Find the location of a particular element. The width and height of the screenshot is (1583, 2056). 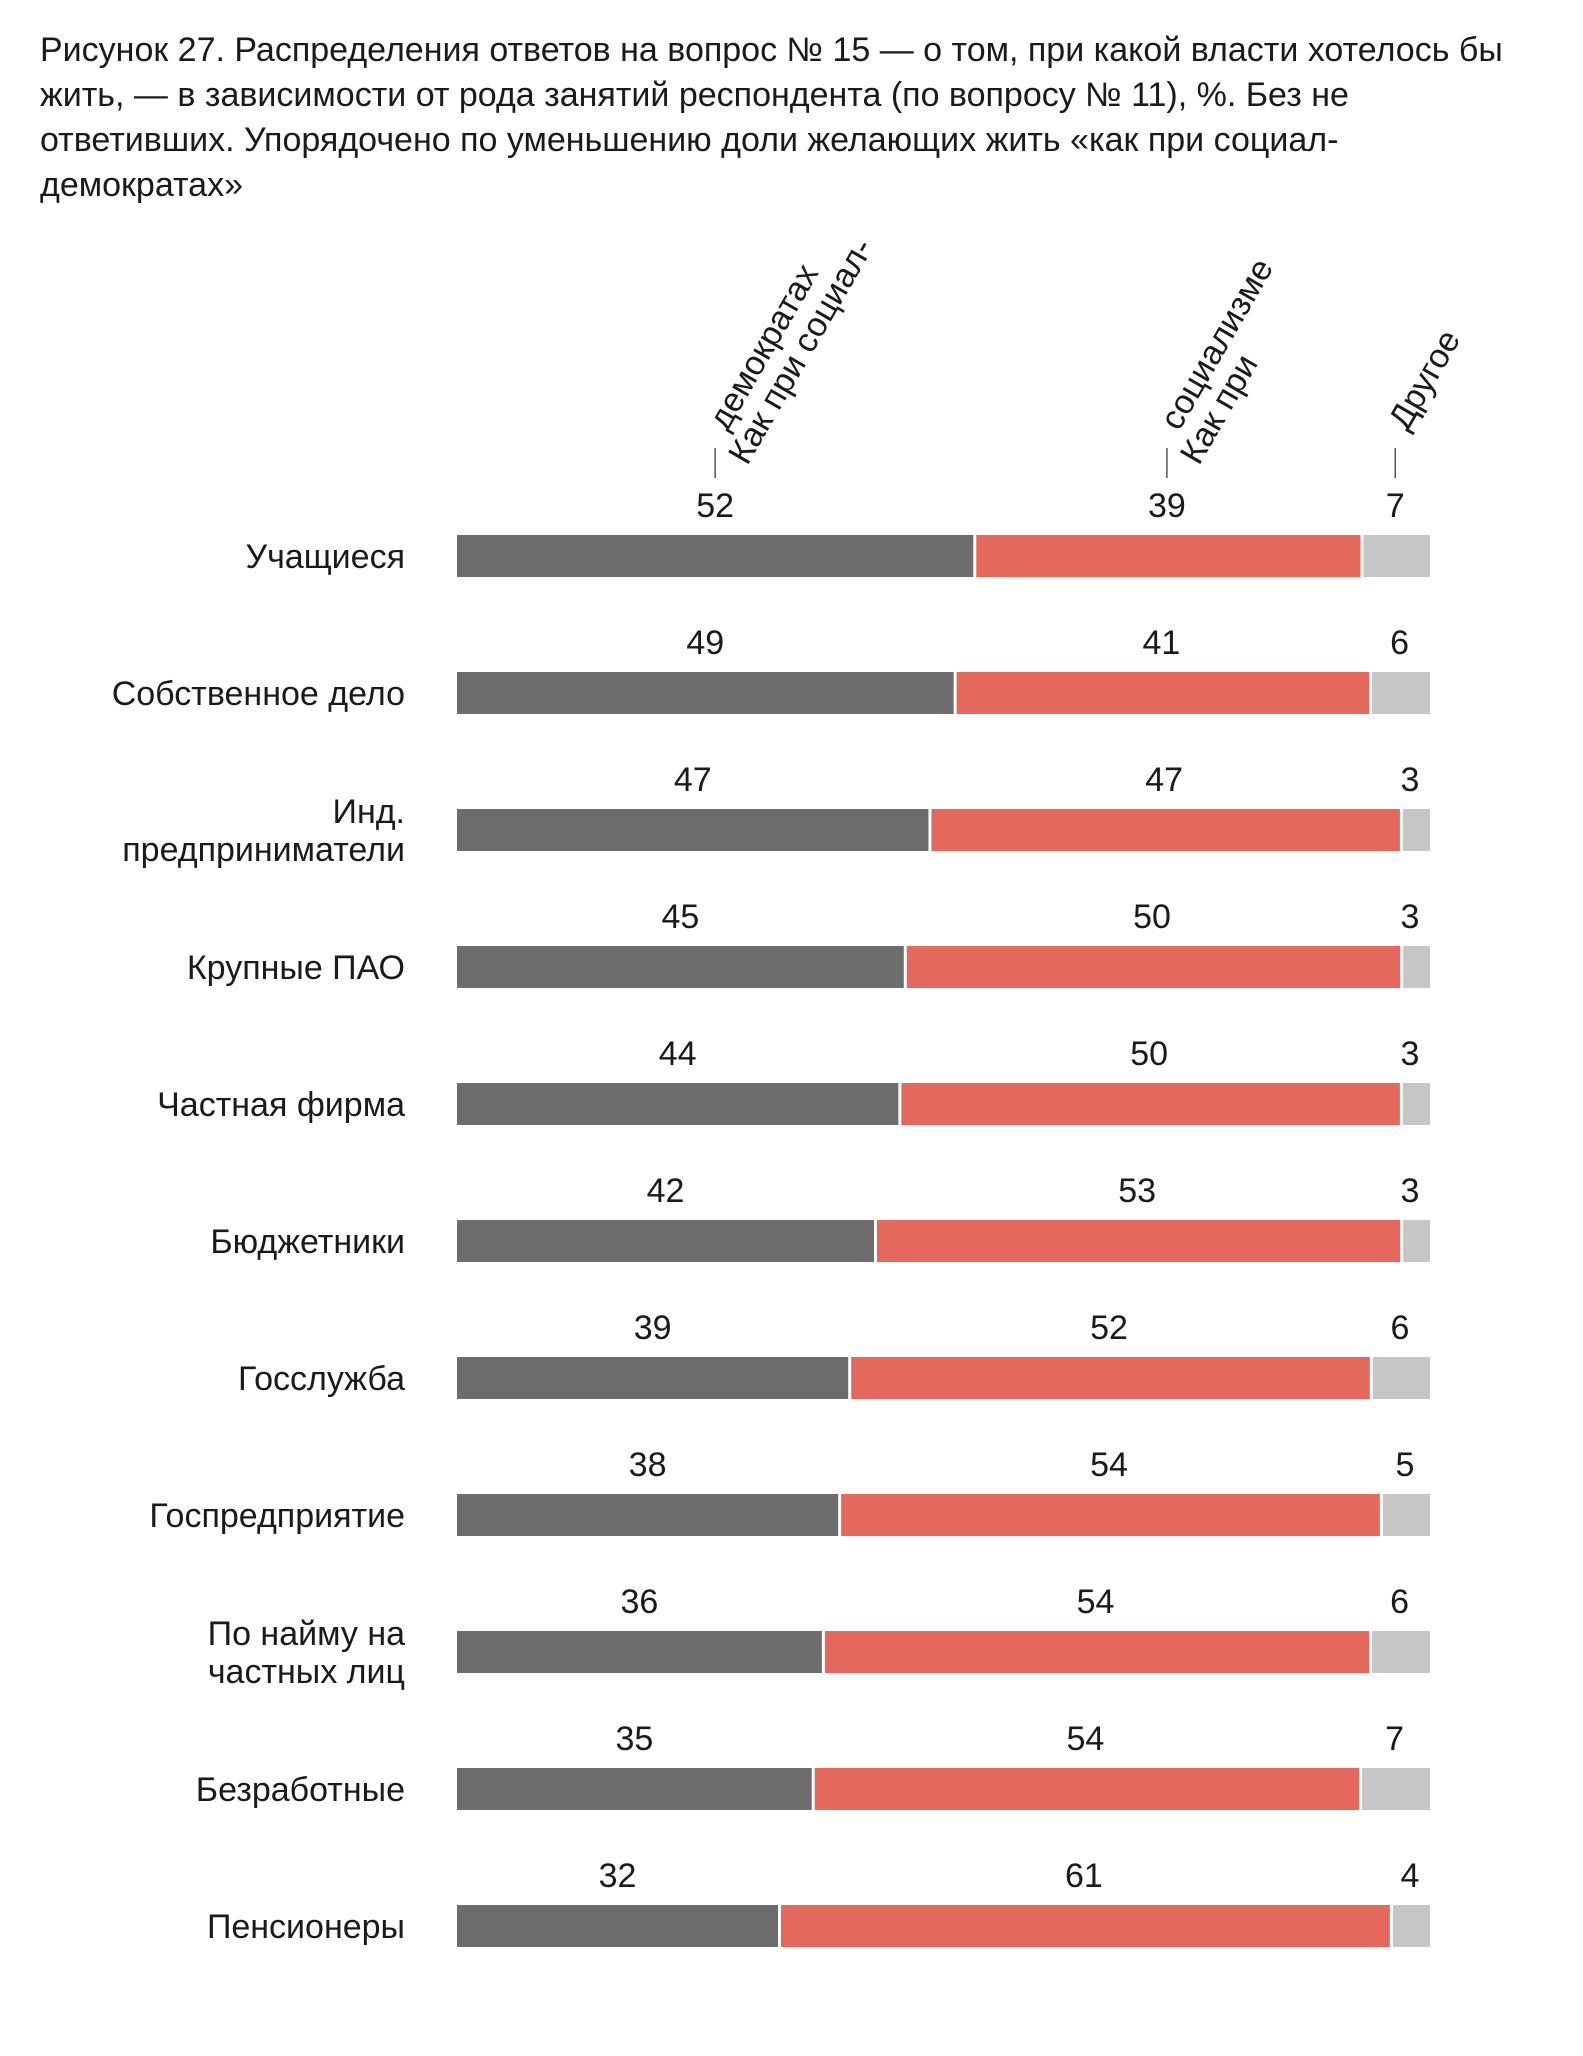

category-label: Учащиеся is located at coordinates (325, 557).